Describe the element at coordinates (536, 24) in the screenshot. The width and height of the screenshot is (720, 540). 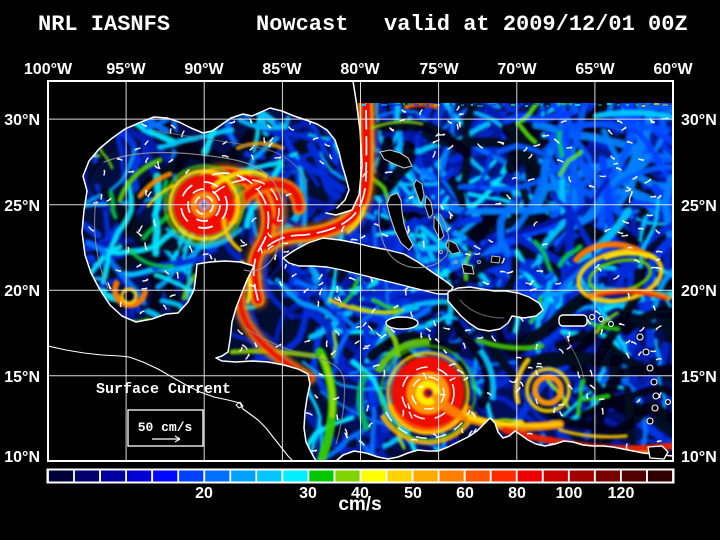
I see `svg-text: valid at 2009/12/01 00Z` at that location.